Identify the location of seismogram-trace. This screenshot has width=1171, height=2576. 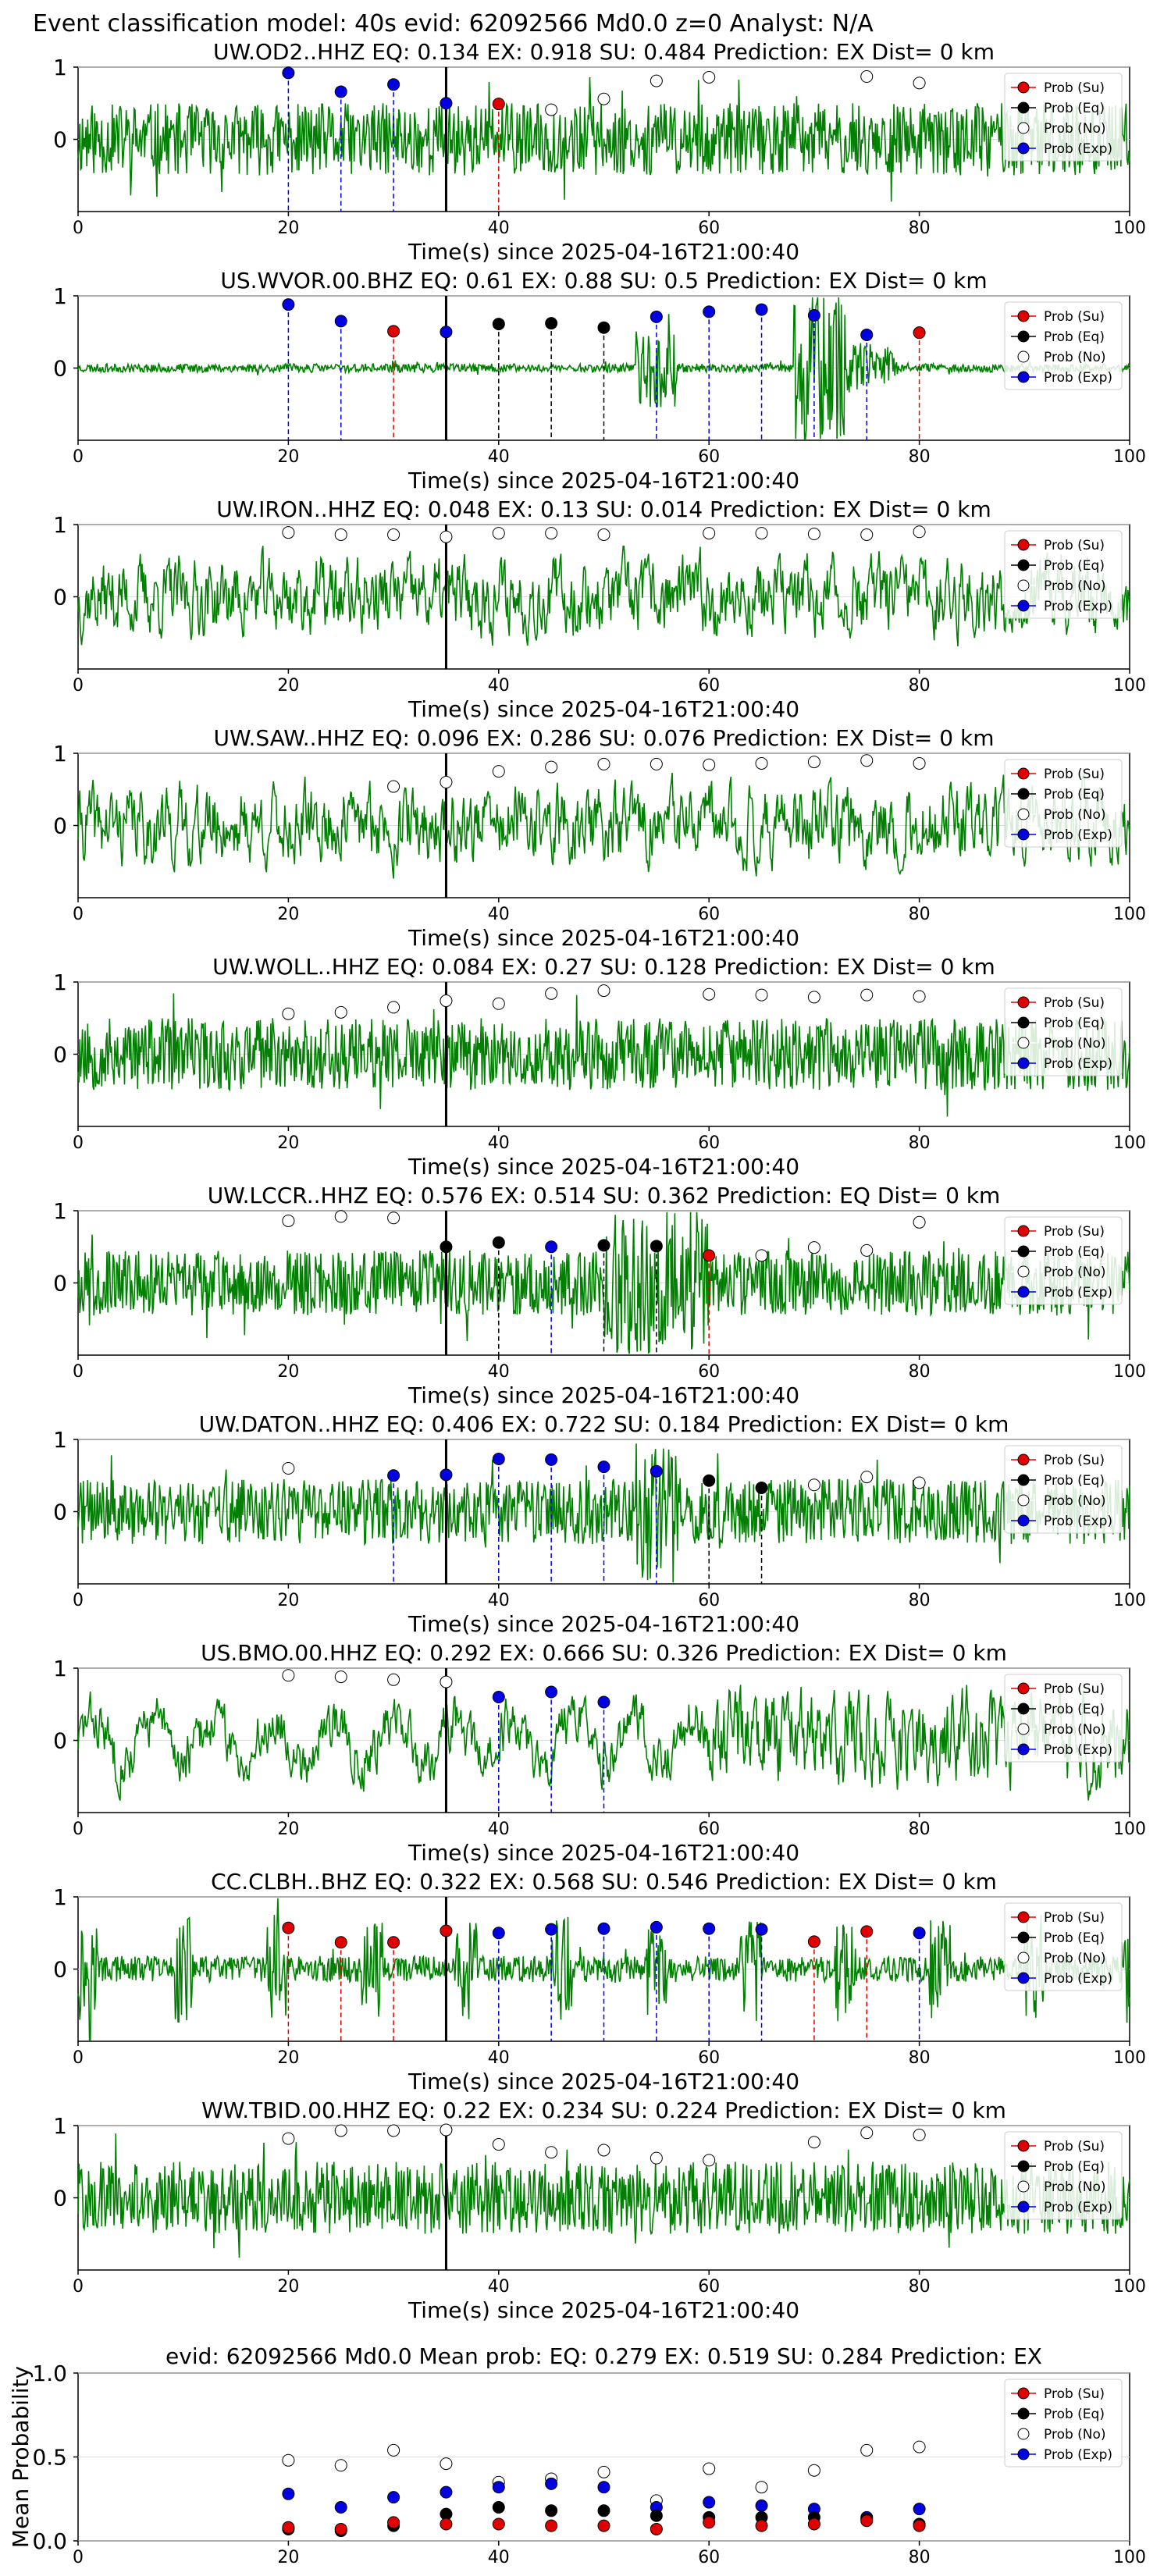
(603, 595).